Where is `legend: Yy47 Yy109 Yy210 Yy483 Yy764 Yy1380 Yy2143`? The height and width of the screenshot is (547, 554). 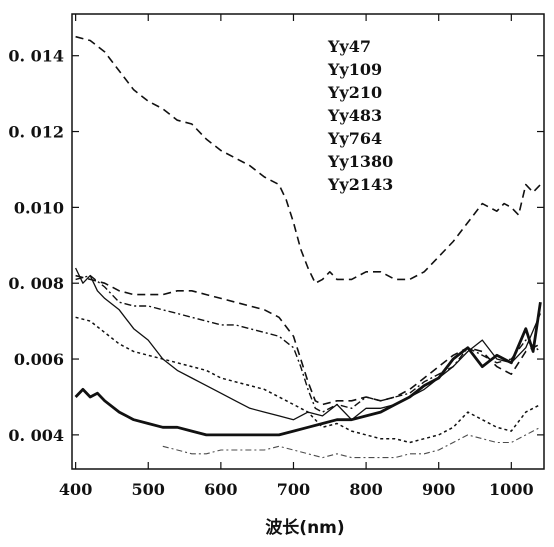 legend: Yy47 Yy109 Yy210 Yy483 Yy764 Yy1380 Yy2143 is located at coordinates (360, 115).